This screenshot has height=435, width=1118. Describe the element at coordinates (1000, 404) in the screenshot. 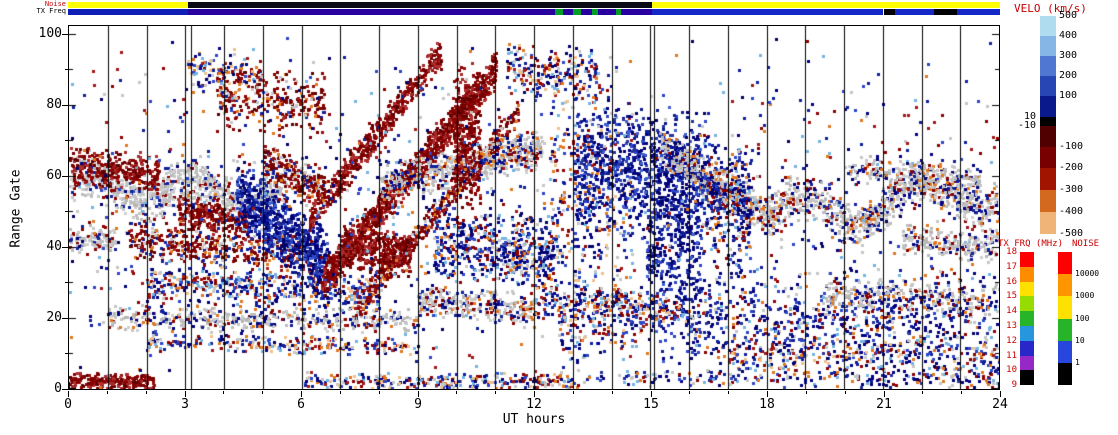

I see `x-tick-label: 24` at that location.